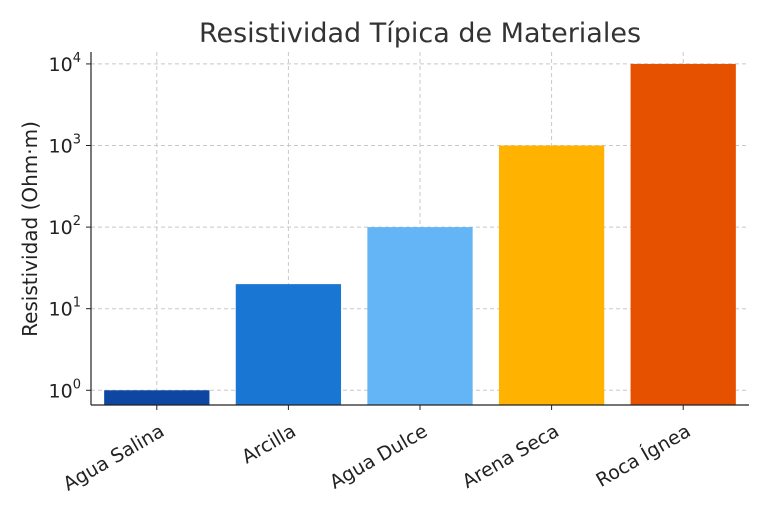  I want to click on x-tick-label: Arena Seca, so click(511, 456).